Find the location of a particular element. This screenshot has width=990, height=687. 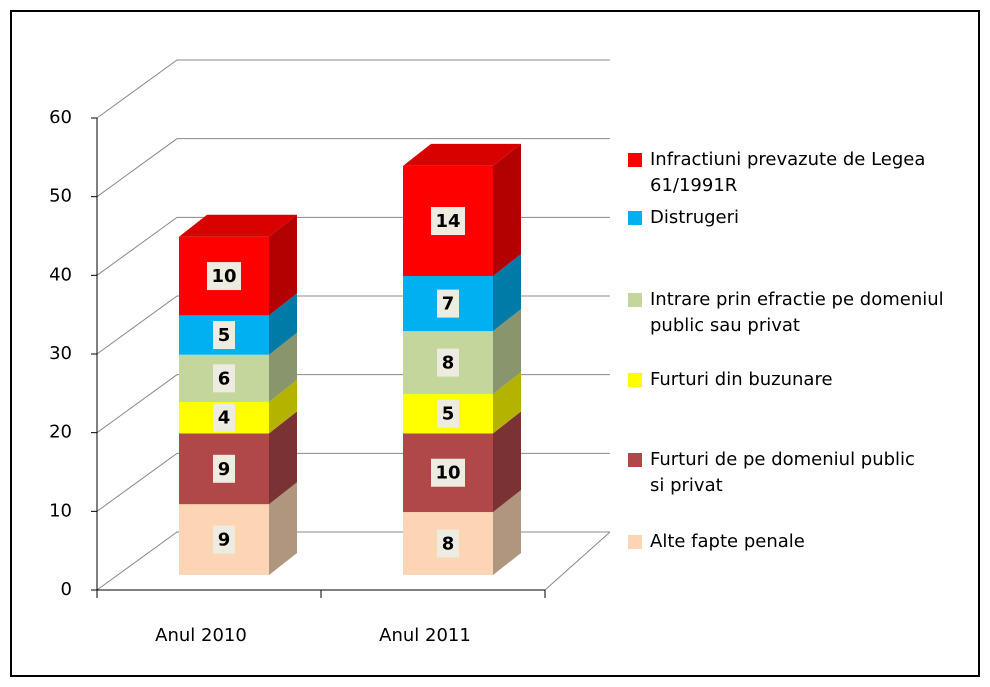

y-tick-label: 50 is located at coordinates (60, 196).